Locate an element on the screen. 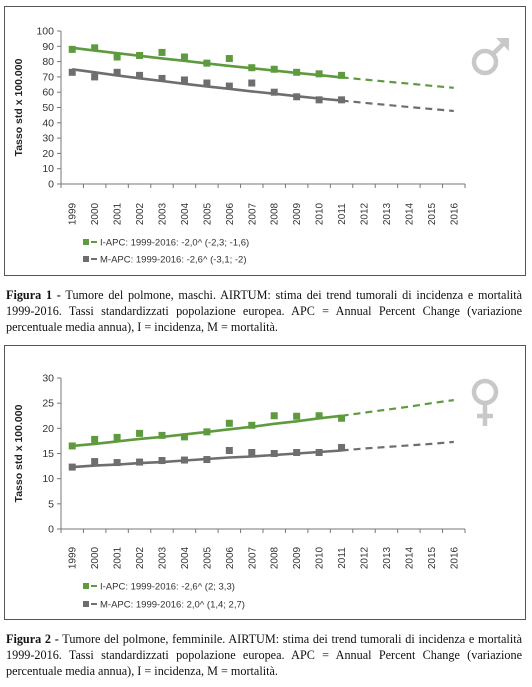  female-symbol-icon is located at coordinates (485, 402).